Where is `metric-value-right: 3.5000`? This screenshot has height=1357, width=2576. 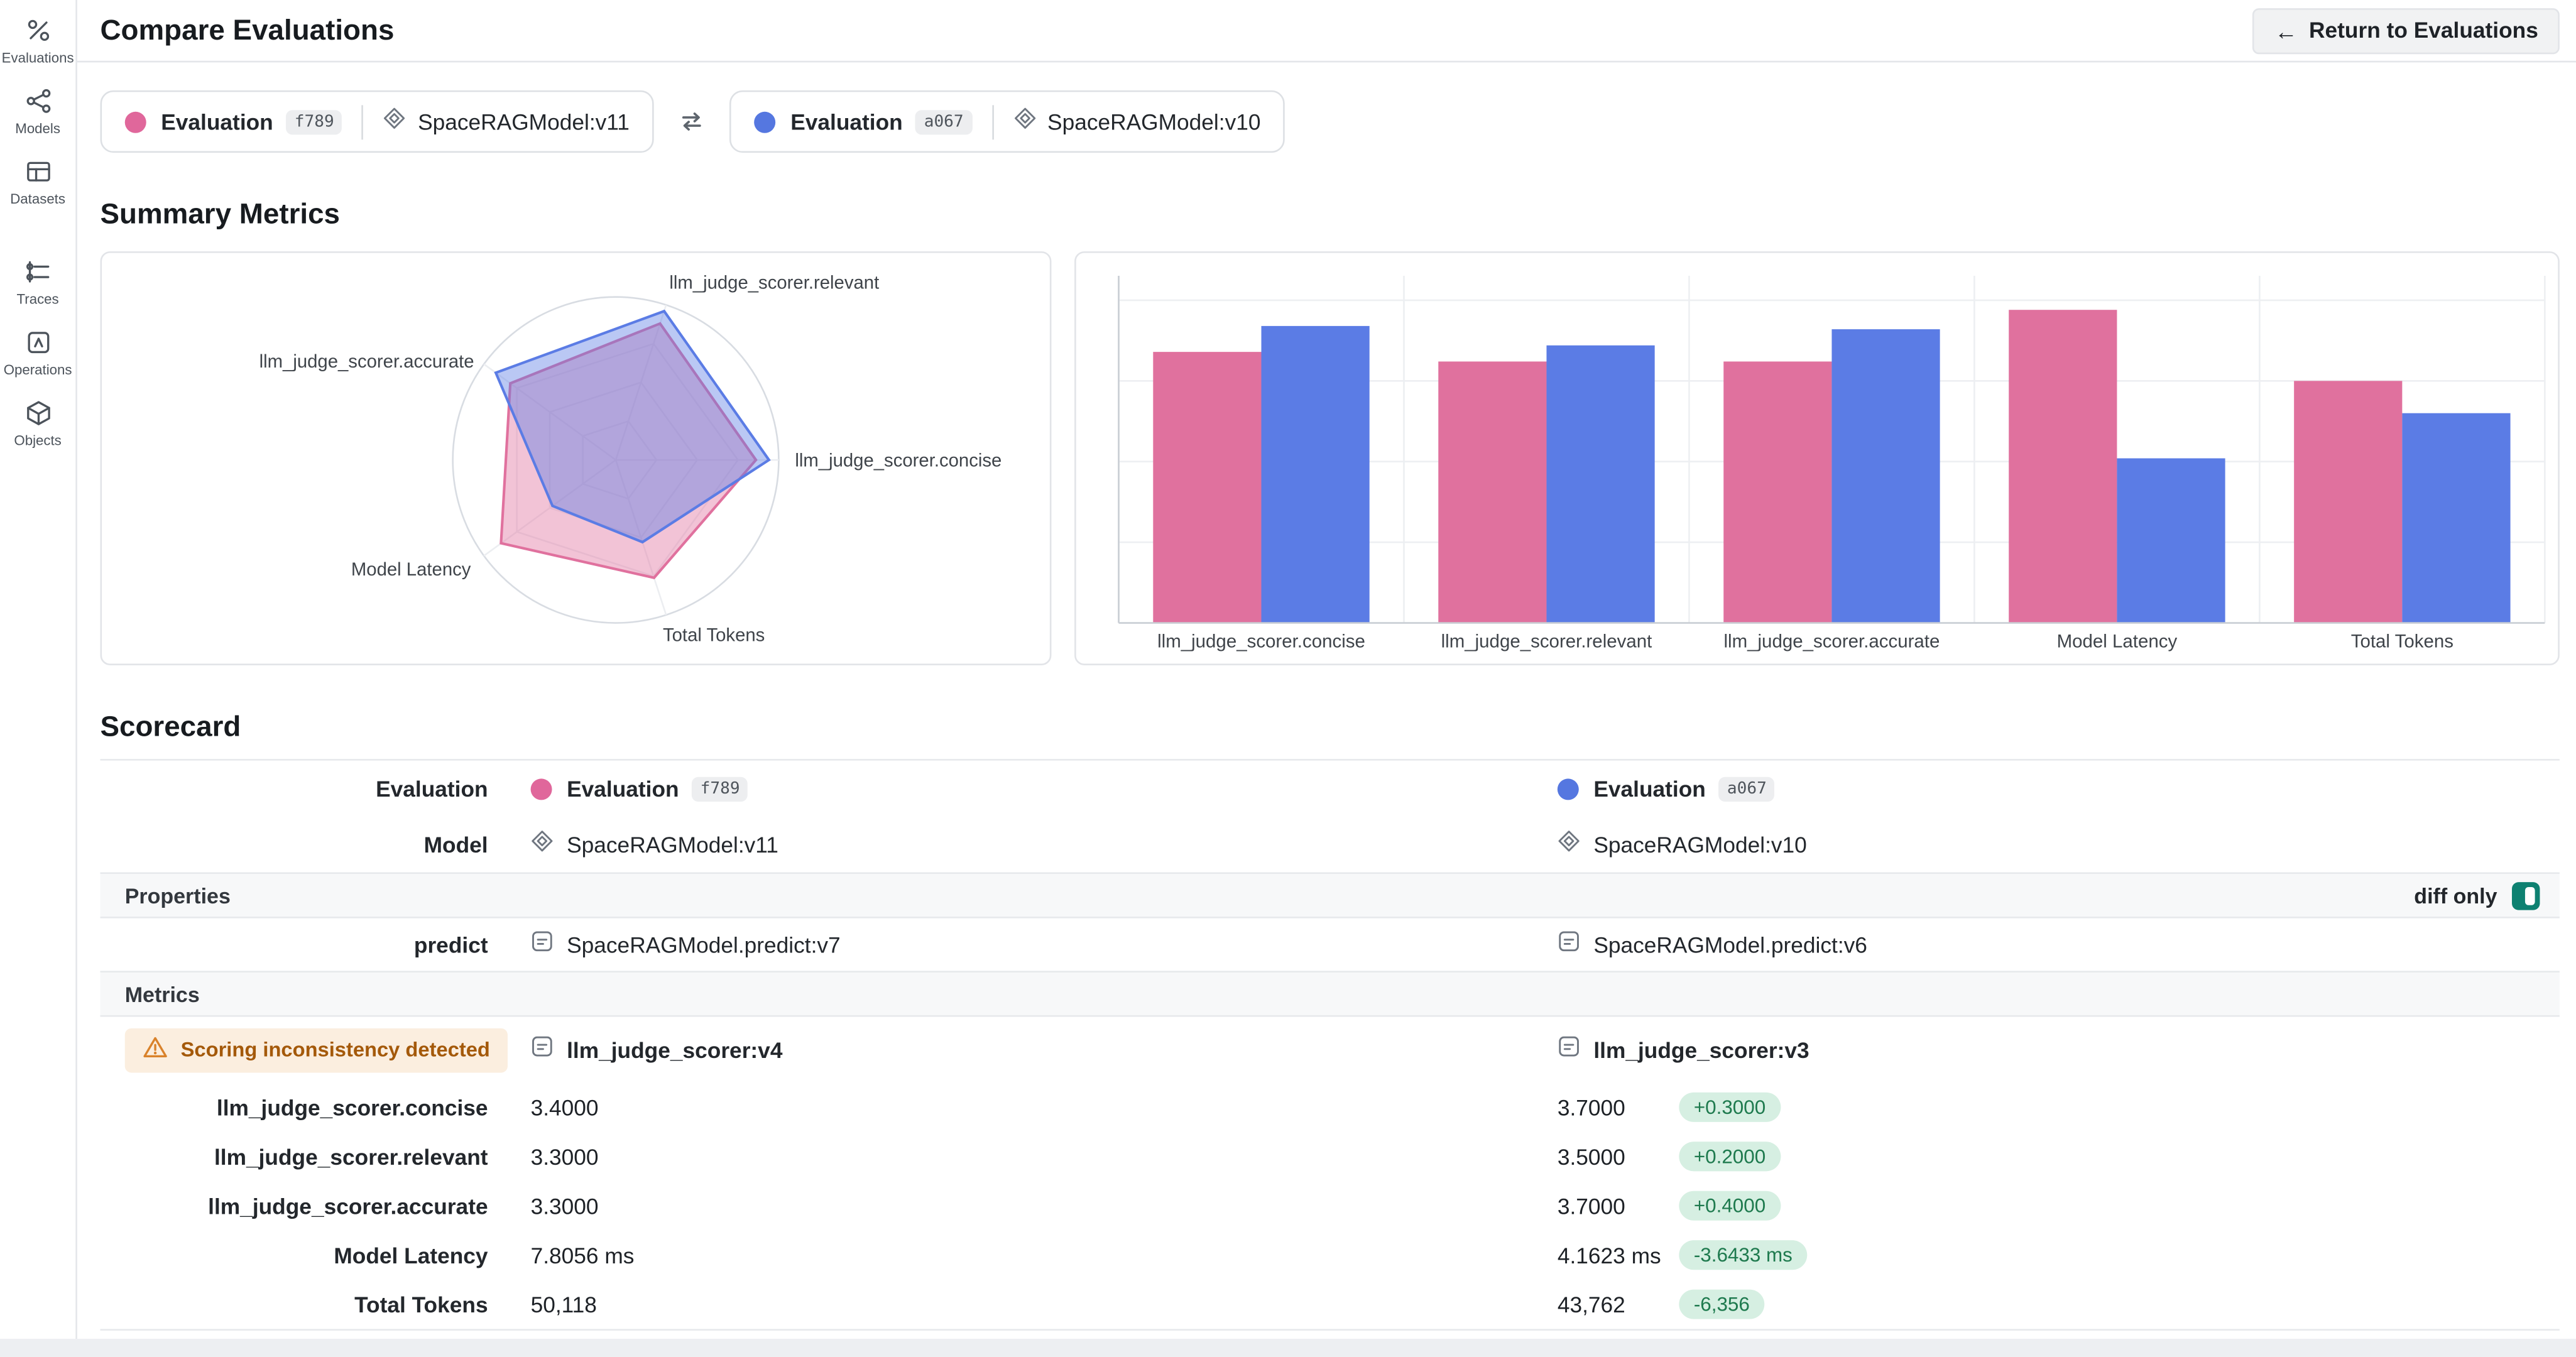 metric-value-right: 3.5000 is located at coordinates (1591, 1156).